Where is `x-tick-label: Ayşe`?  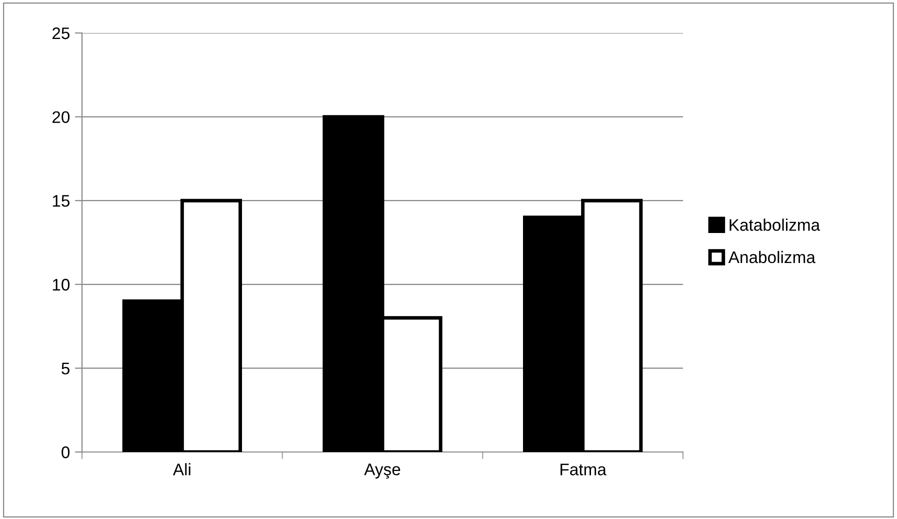 x-tick-label: Ayşe is located at coordinates (382, 471).